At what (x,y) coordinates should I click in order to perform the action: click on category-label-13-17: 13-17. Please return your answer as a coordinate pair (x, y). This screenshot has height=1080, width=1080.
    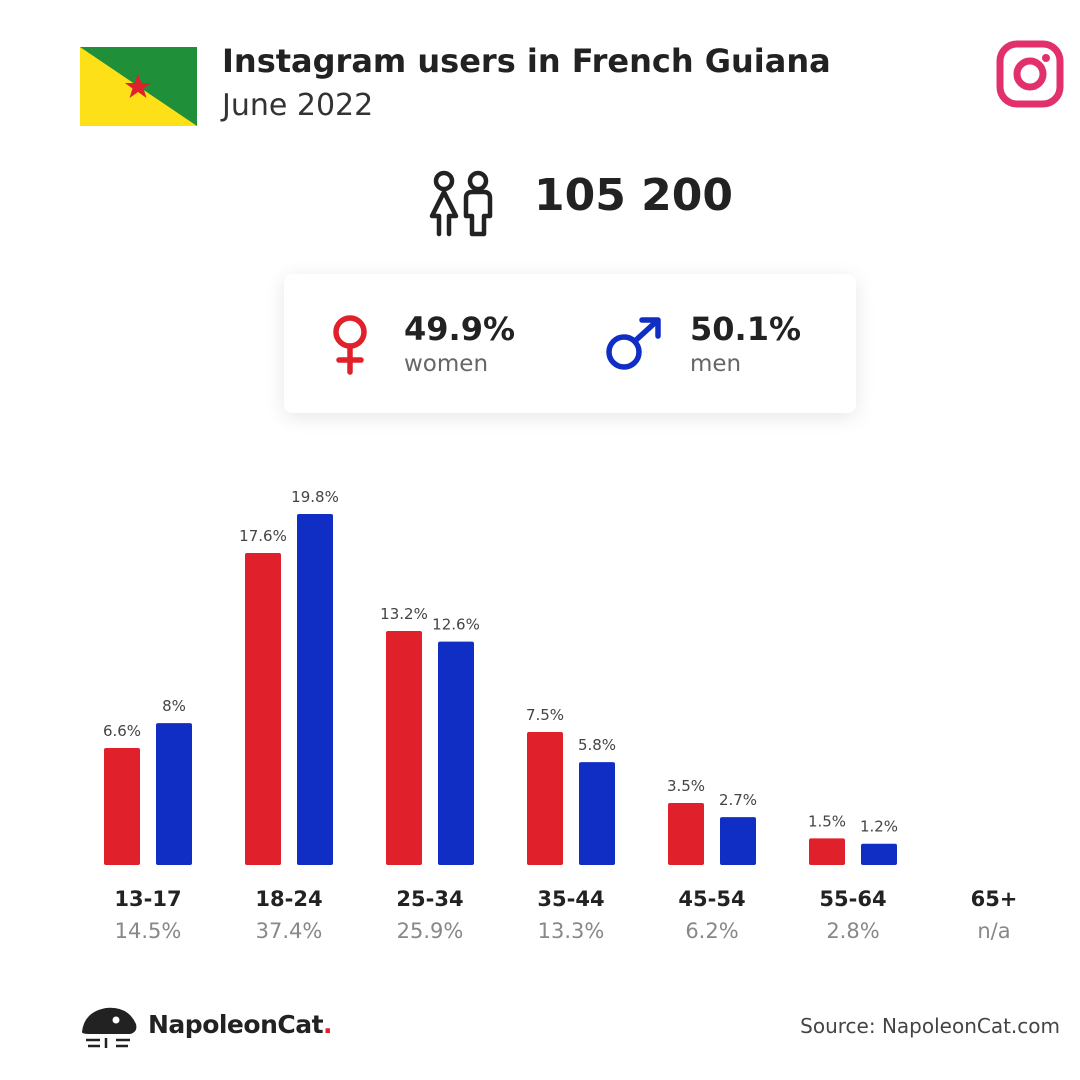
    Looking at the image, I should click on (147, 899).